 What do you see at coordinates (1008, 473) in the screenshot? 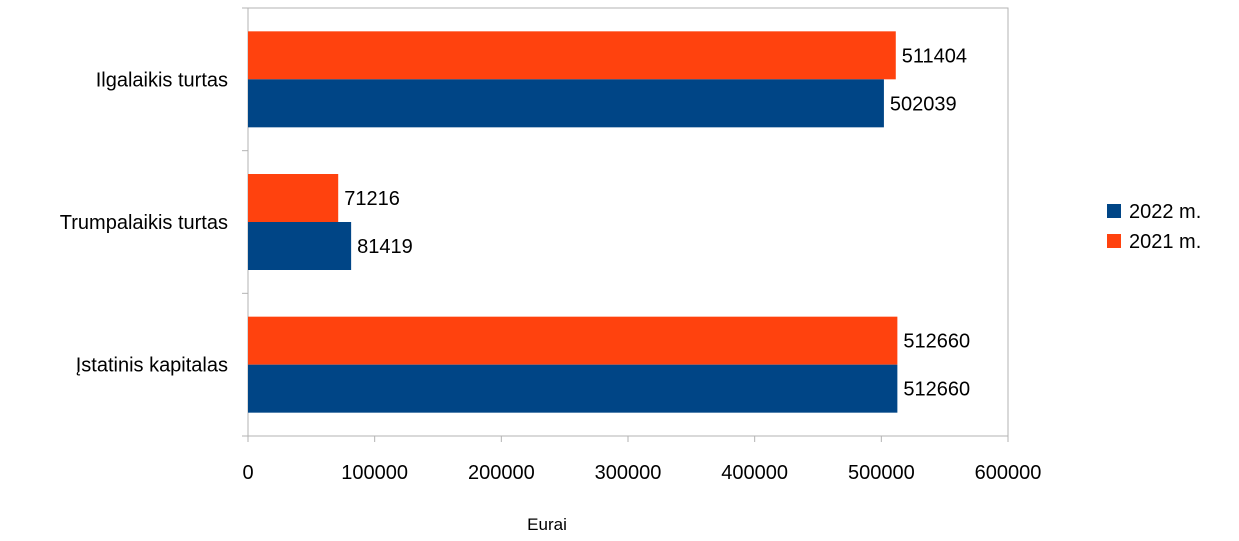
I see `x-tick-label: 600000` at bounding box center [1008, 473].